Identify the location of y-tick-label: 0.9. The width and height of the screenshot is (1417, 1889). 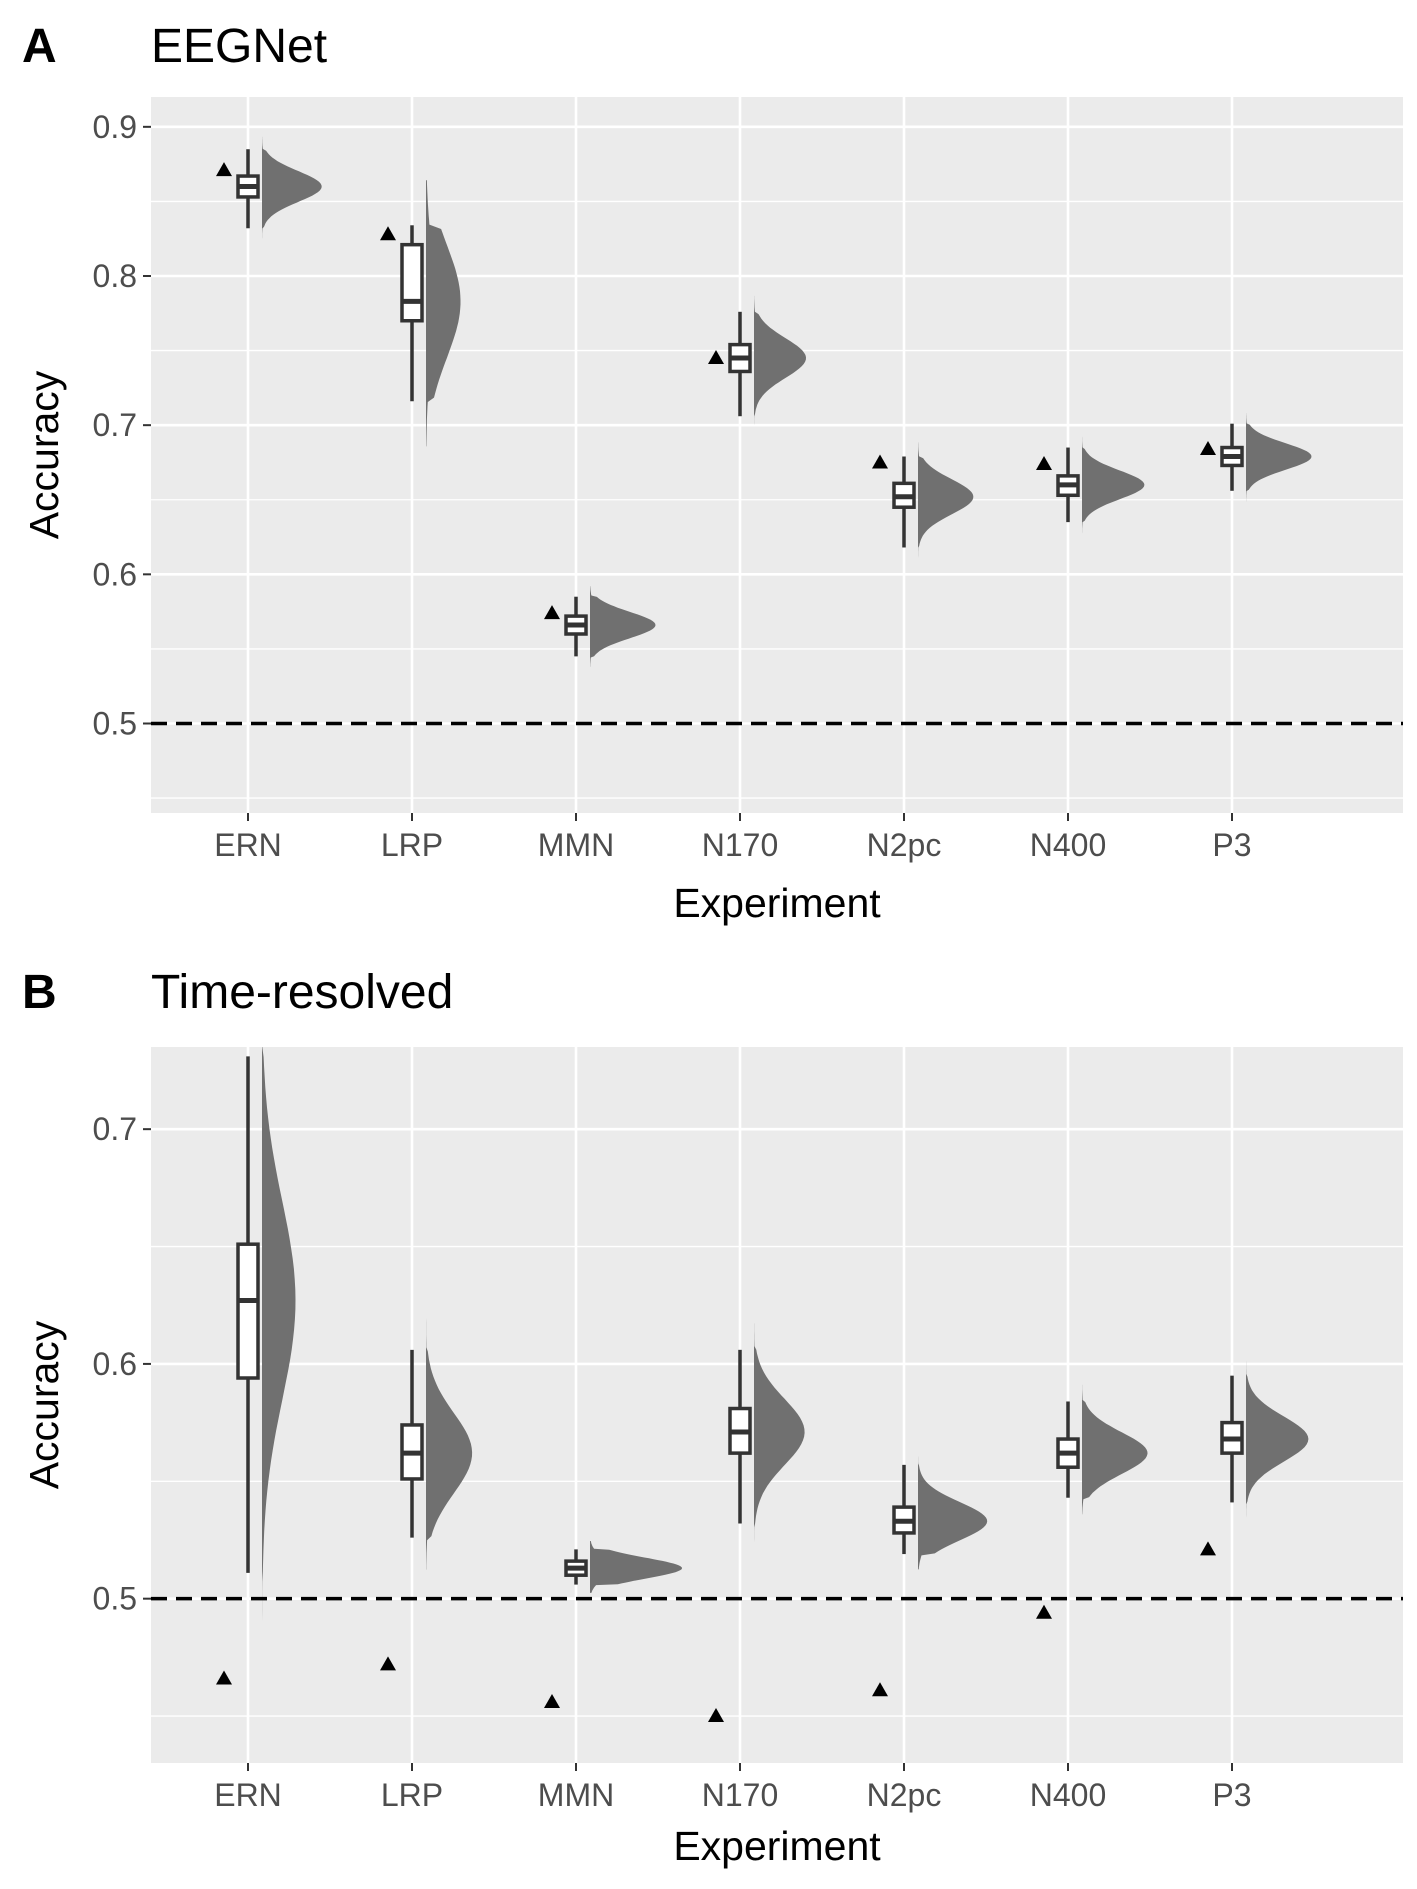
(115, 127).